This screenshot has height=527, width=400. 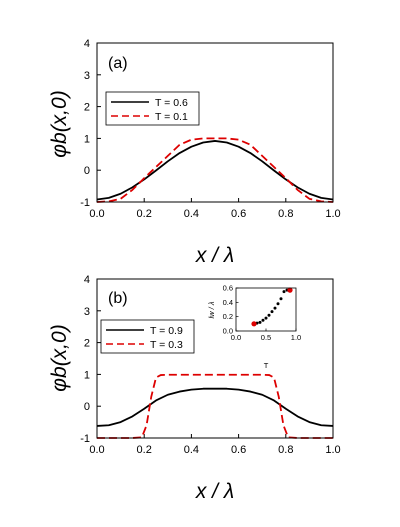 What do you see at coordinates (296, 337) in the screenshot?
I see `inset-x-tick-label: 1.0` at bounding box center [296, 337].